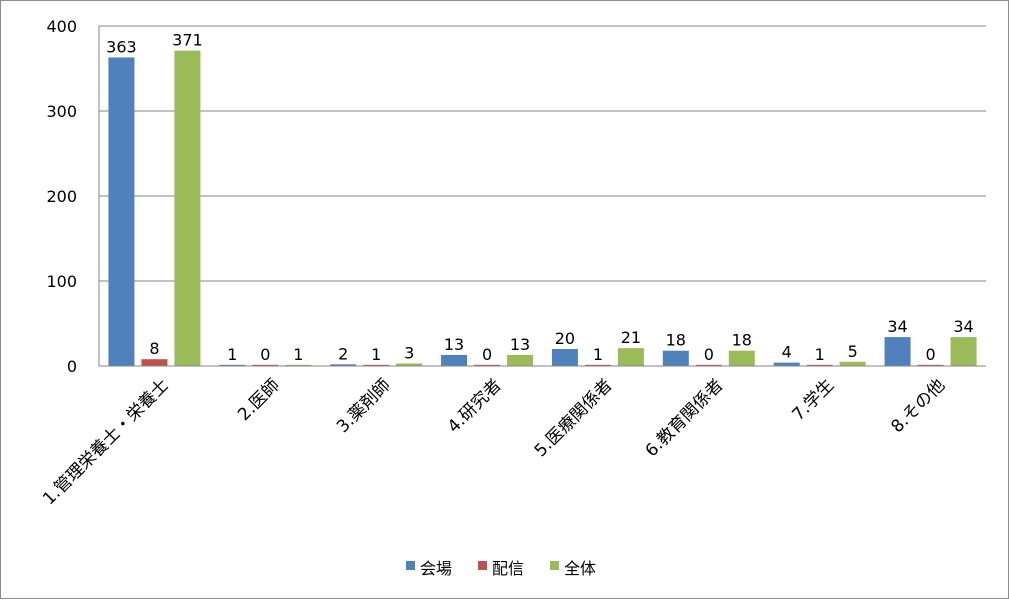  What do you see at coordinates (565, 338) in the screenshot?
I see `data-label: 20` at bounding box center [565, 338].